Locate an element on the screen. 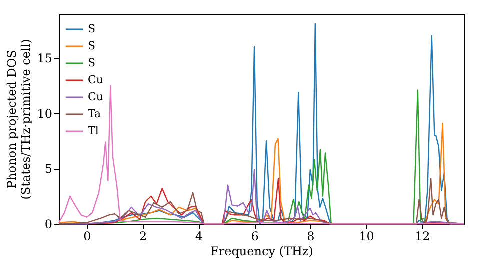 This screenshot has width=500, height=280. y-tick-label: 5 is located at coordinates (48, 169).